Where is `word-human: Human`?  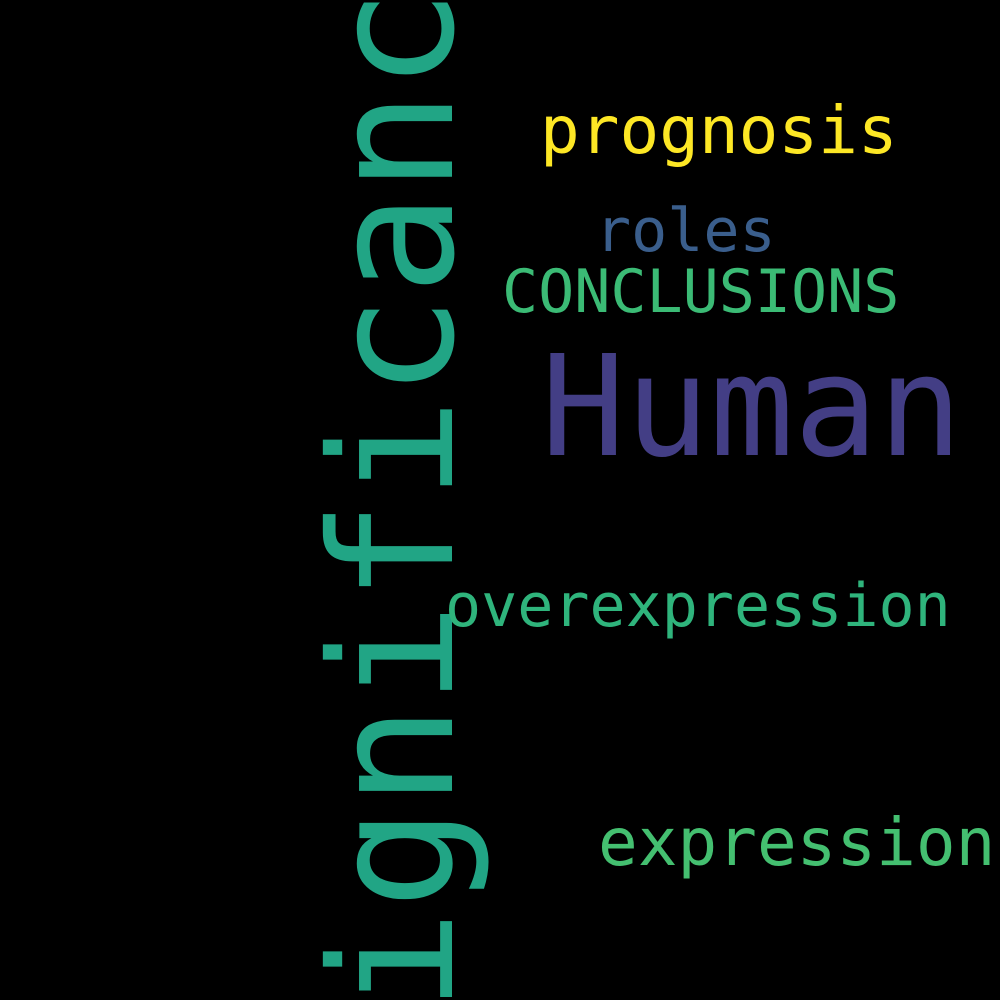
word-human: Human is located at coordinates (752, 407).